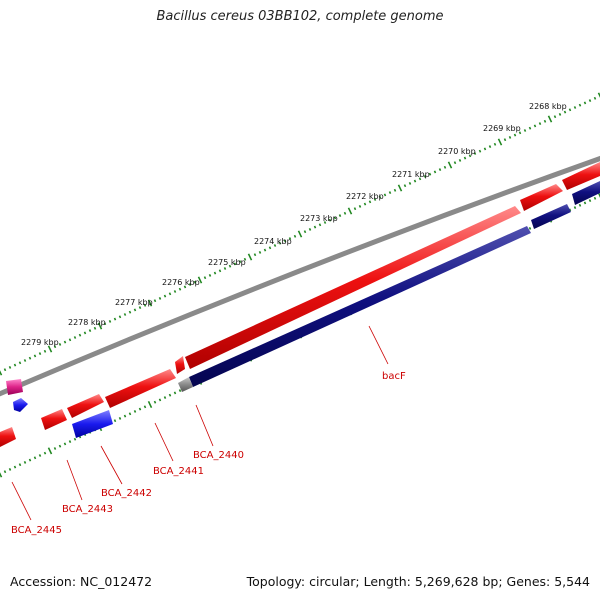  What do you see at coordinates (81, 581) in the screenshot?
I see `accession-text: Accession: NC_012472` at bounding box center [81, 581].